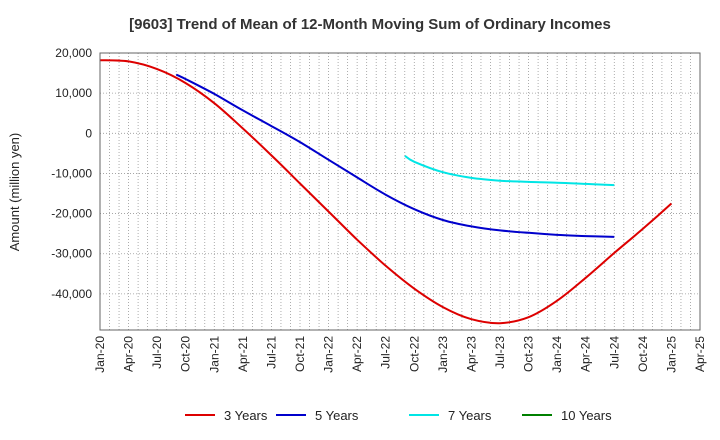  What do you see at coordinates (157, 352) in the screenshot?
I see `x-tick-label: Jul-20` at bounding box center [157, 352].